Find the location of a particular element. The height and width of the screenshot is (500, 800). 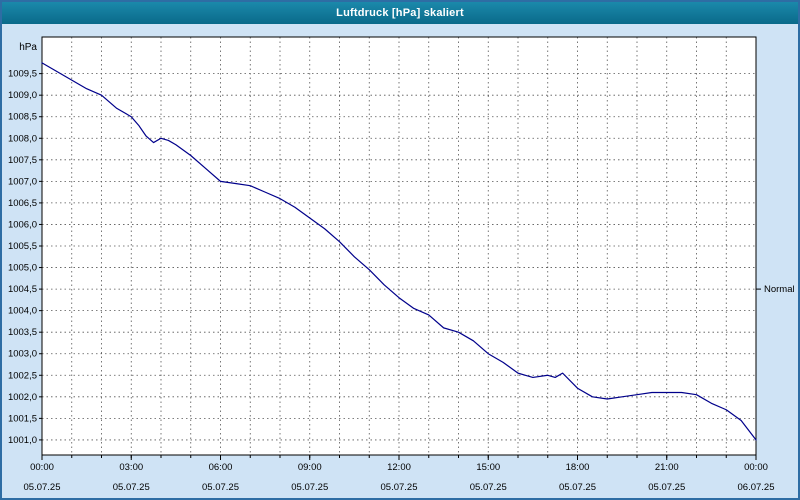

x-time-label: 12:00 is located at coordinates (399, 467).